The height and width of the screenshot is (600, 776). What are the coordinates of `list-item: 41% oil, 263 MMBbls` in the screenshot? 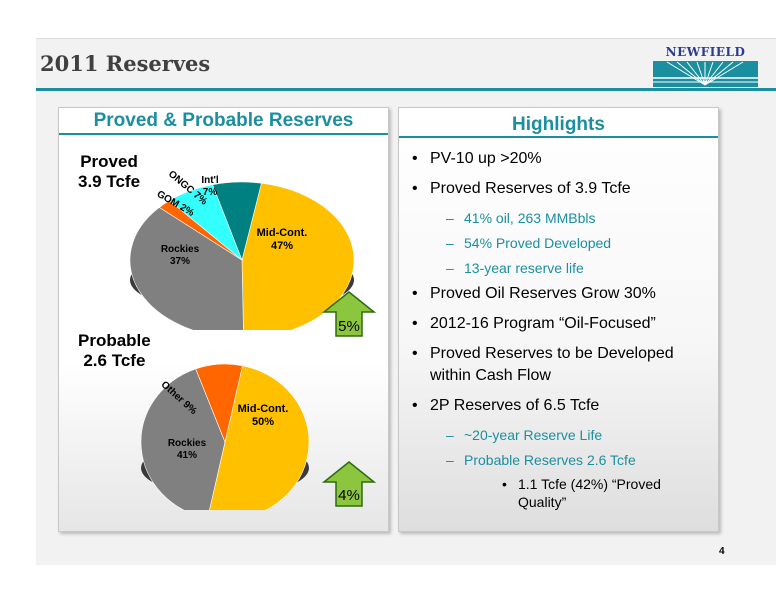 It's located at (560, 218).